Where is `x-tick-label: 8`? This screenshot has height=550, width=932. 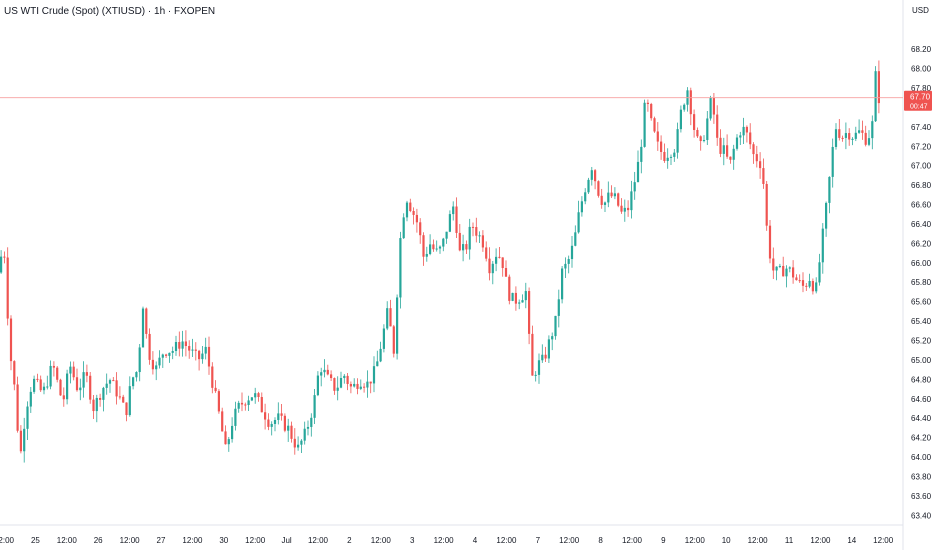
x-tick-label: 8 is located at coordinates (600, 540).